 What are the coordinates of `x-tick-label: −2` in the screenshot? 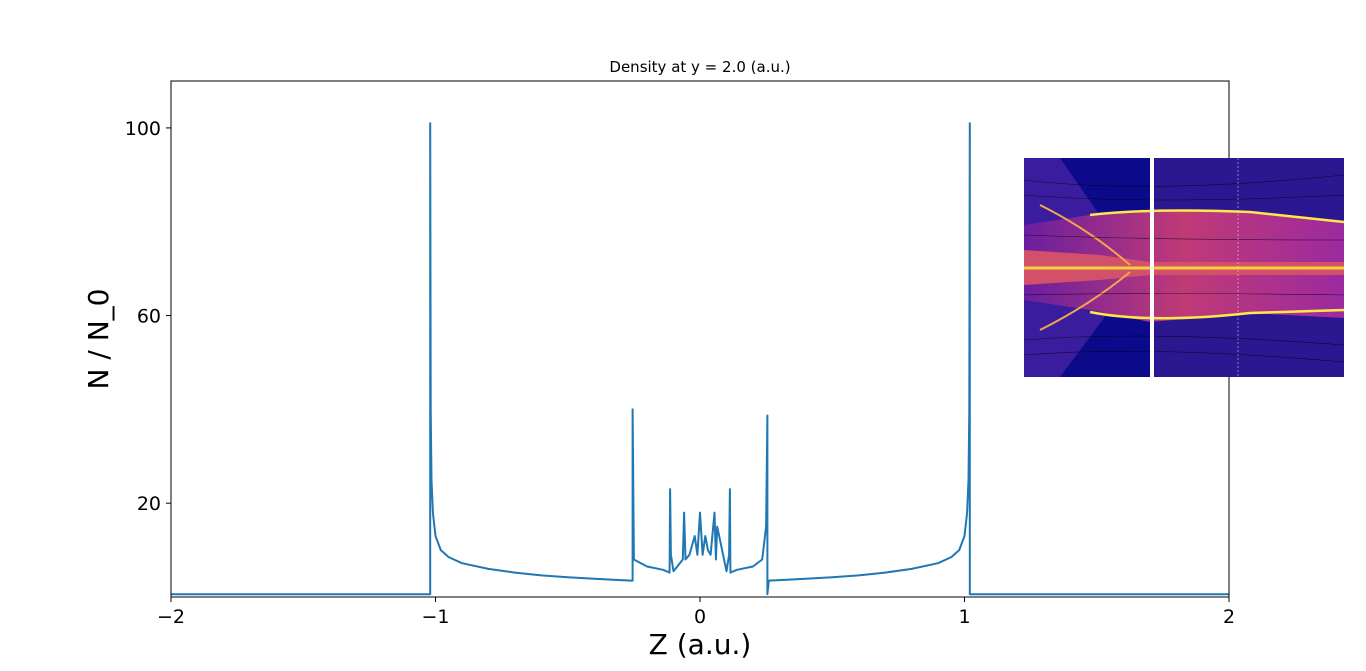 It's located at (171, 617).